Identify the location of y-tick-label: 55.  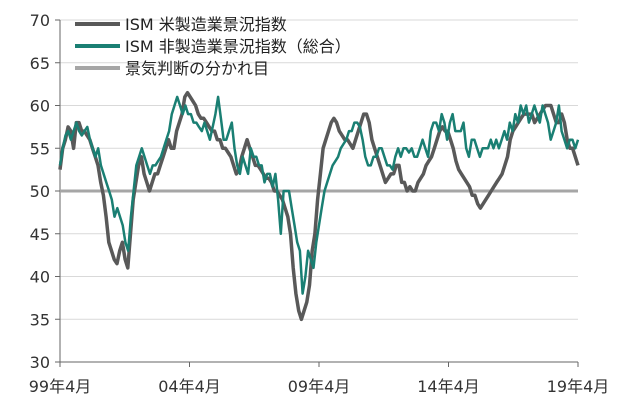
(40, 148).